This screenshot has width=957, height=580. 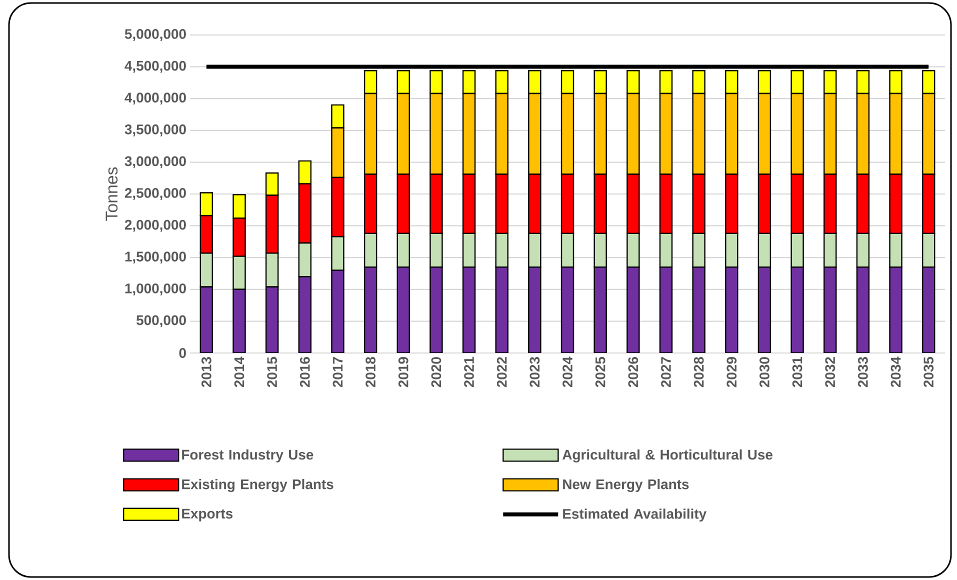 I want to click on legend-label: Agricultural & Horticultural Use, so click(x=667, y=455).